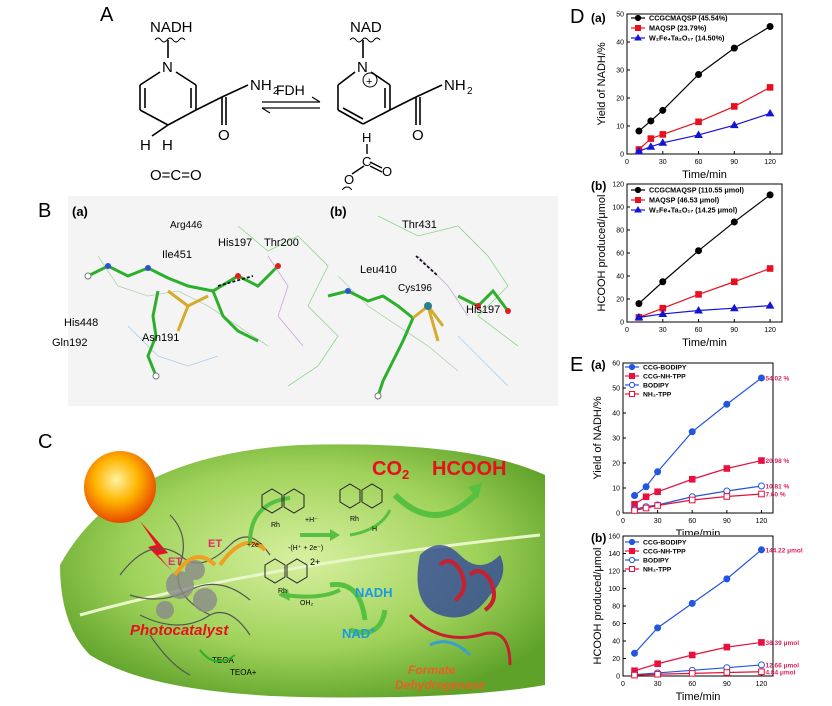  Describe the element at coordinates (390, 470) in the screenshot. I see `co2-label: CO2` at that location.